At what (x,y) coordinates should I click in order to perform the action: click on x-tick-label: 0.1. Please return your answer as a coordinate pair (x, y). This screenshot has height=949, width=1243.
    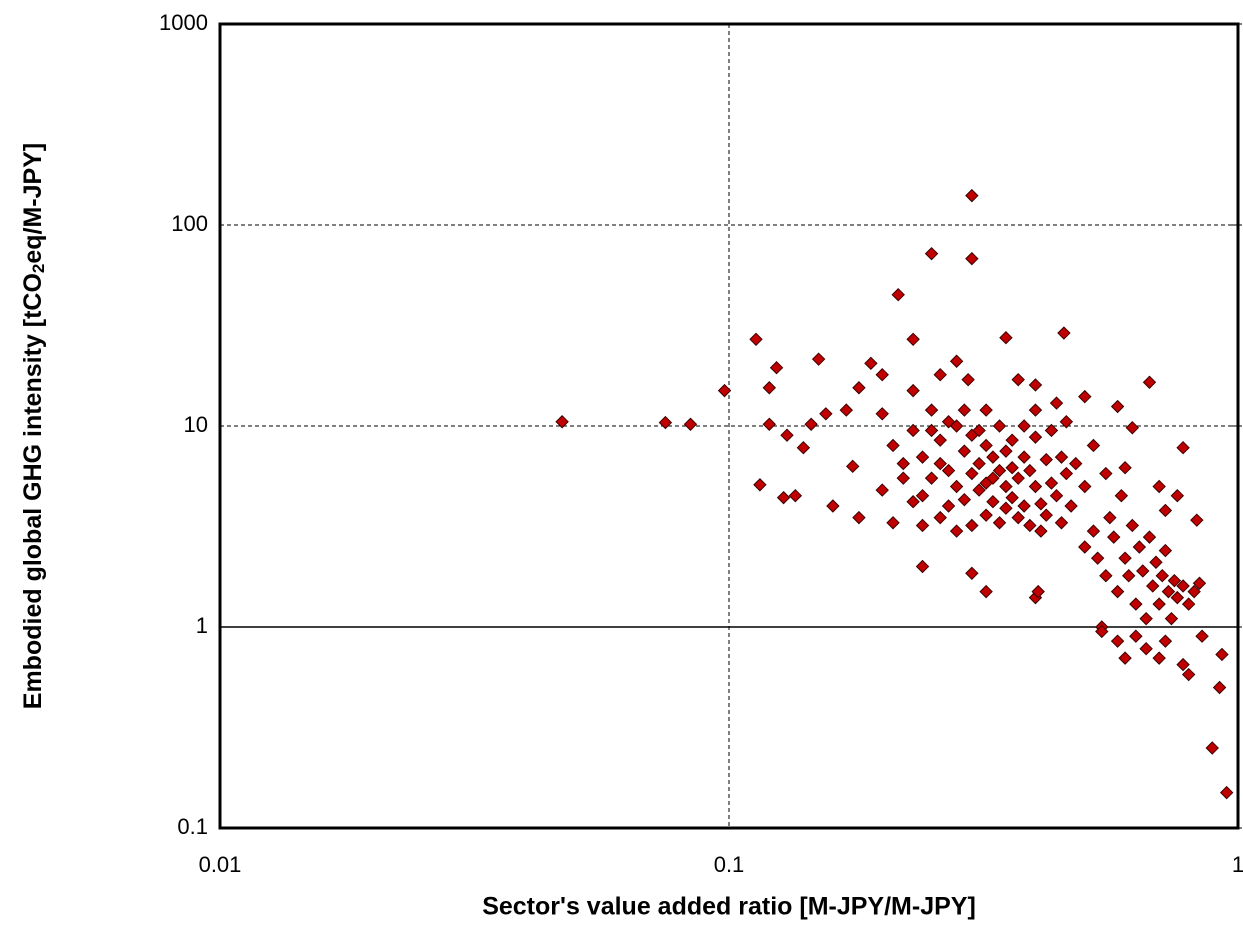
    Looking at the image, I should click on (729, 864).